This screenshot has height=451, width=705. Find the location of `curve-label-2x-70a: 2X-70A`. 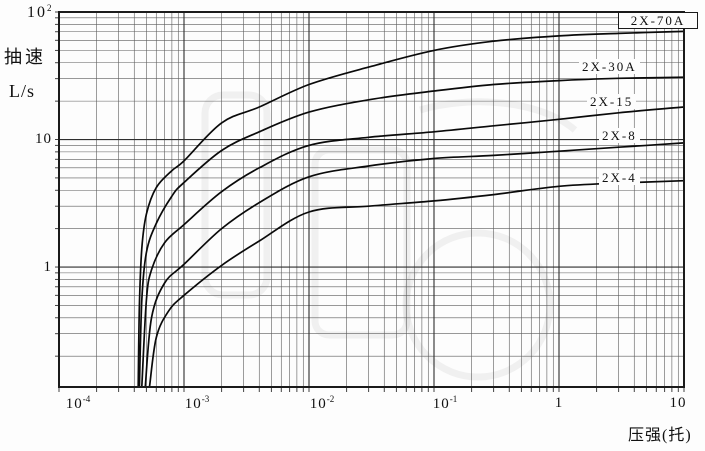

curve-label-2x-70a: 2X-70A is located at coordinates (658, 20).